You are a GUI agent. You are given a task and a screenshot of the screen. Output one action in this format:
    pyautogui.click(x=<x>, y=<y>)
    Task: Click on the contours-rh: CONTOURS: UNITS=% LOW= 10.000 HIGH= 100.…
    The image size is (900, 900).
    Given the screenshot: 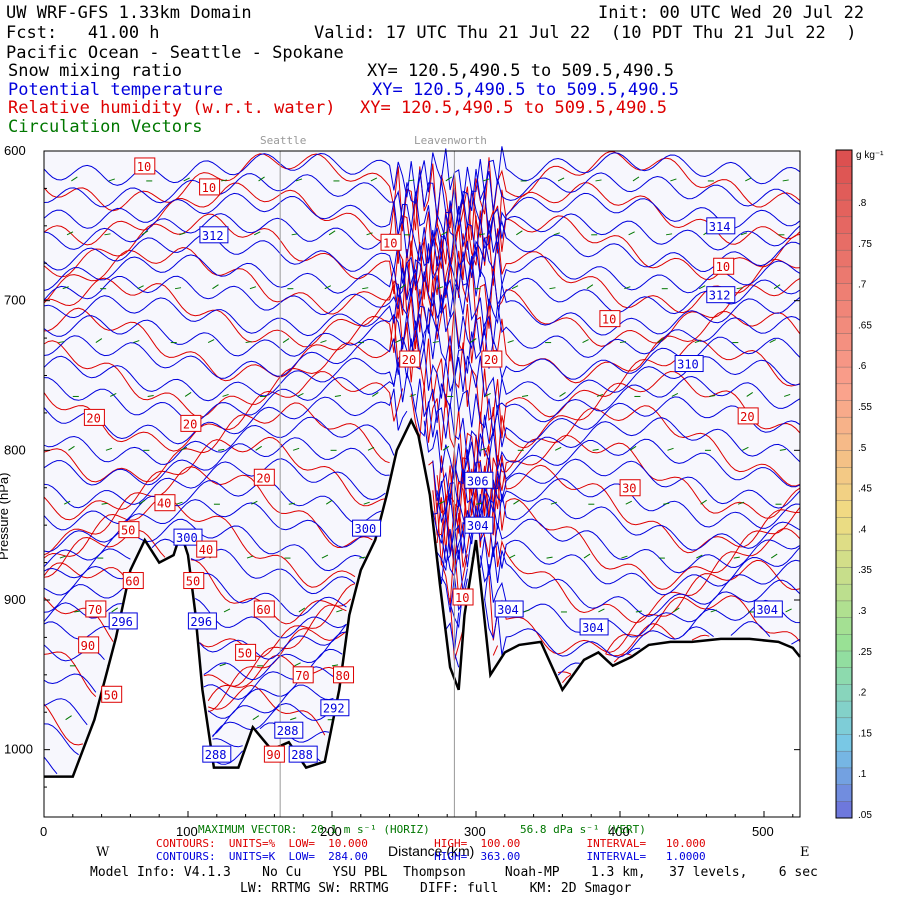 What is the action you would take?
    pyautogui.click(x=431, y=843)
    